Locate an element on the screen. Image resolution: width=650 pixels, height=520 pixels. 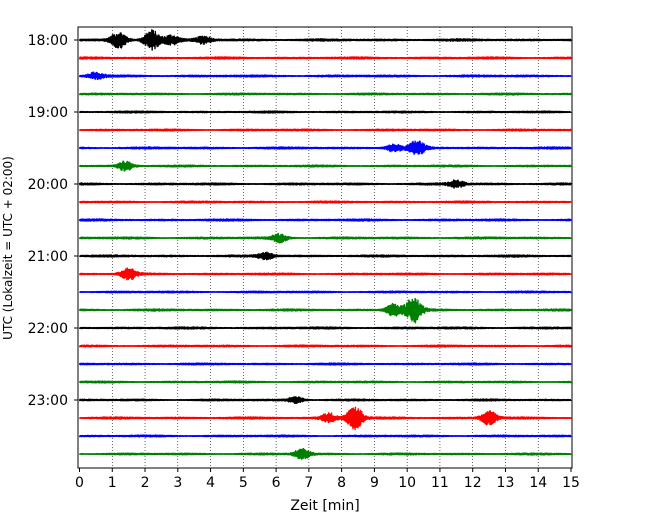
x-tick-label: 1 is located at coordinates (112, 483).